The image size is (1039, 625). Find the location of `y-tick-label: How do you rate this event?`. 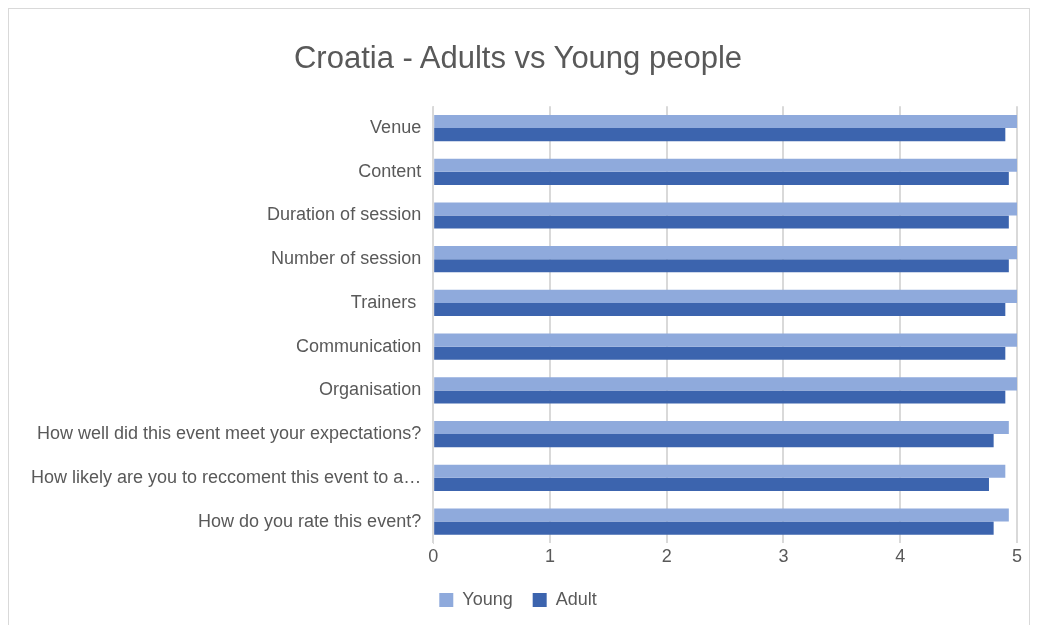

y-tick-label: How do you rate this event? is located at coordinates (310, 520).